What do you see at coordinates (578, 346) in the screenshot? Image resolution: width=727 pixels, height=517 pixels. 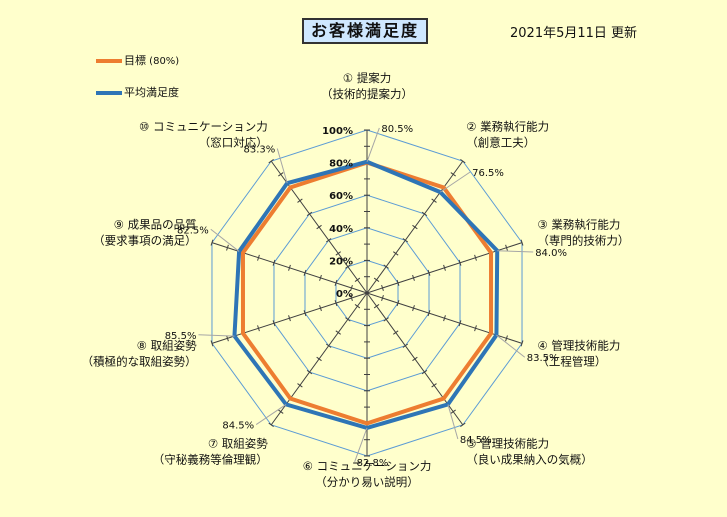 I see `category-label-line: ④ 管理技術能力` at bounding box center [578, 346].